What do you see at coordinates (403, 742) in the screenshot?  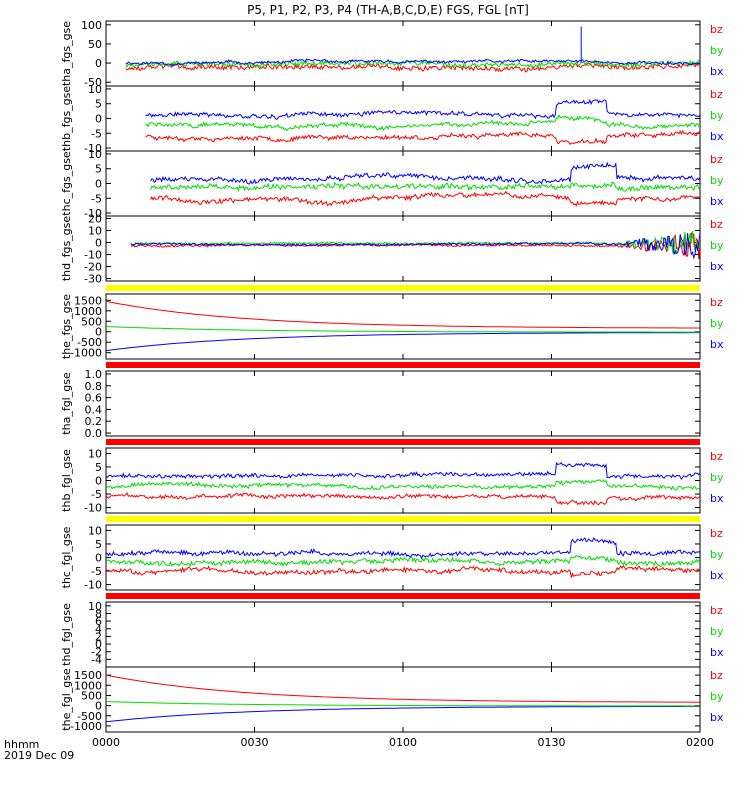 I see `x-tick-label: 0100` at bounding box center [403, 742].